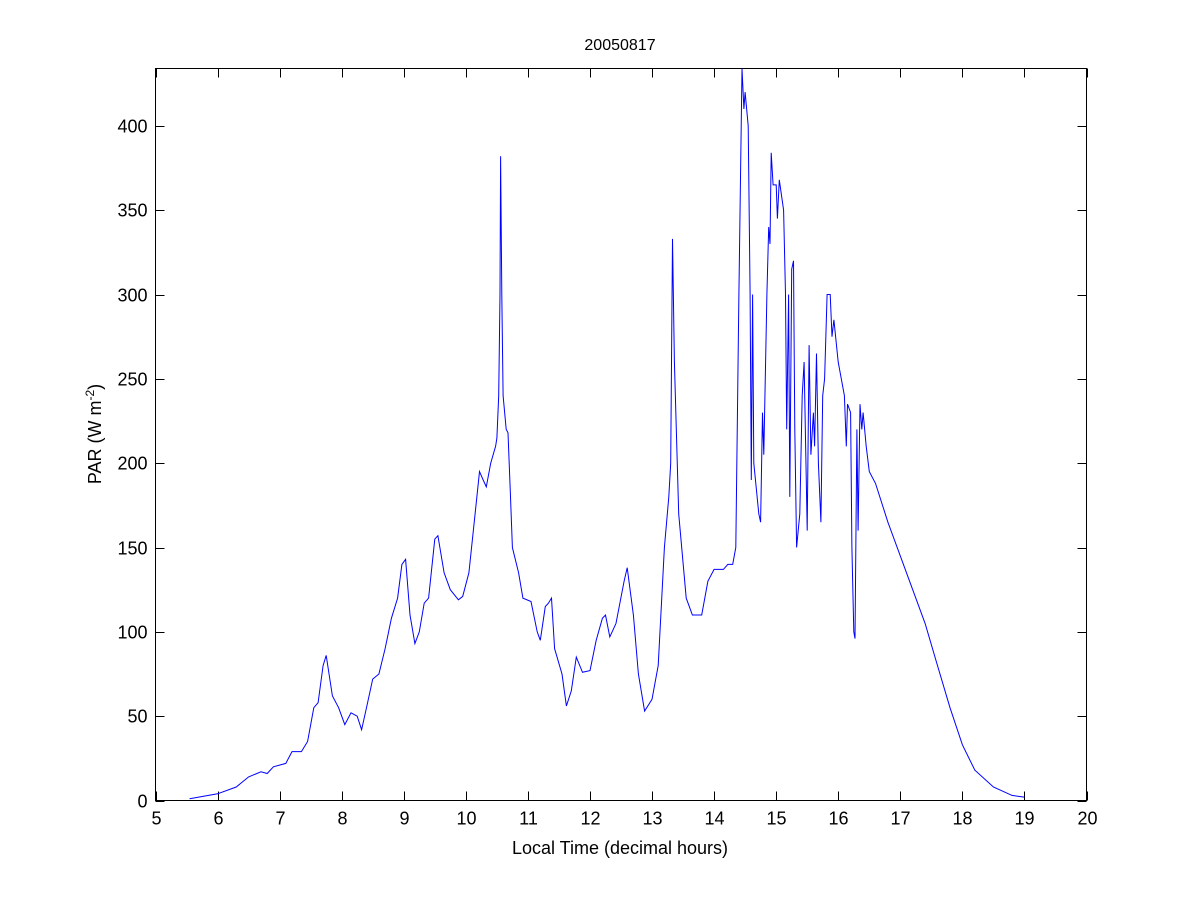 The image size is (1200, 905). Describe the element at coordinates (1024, 819) in the screenshot. I see `x-tick-label: 19` at that location.